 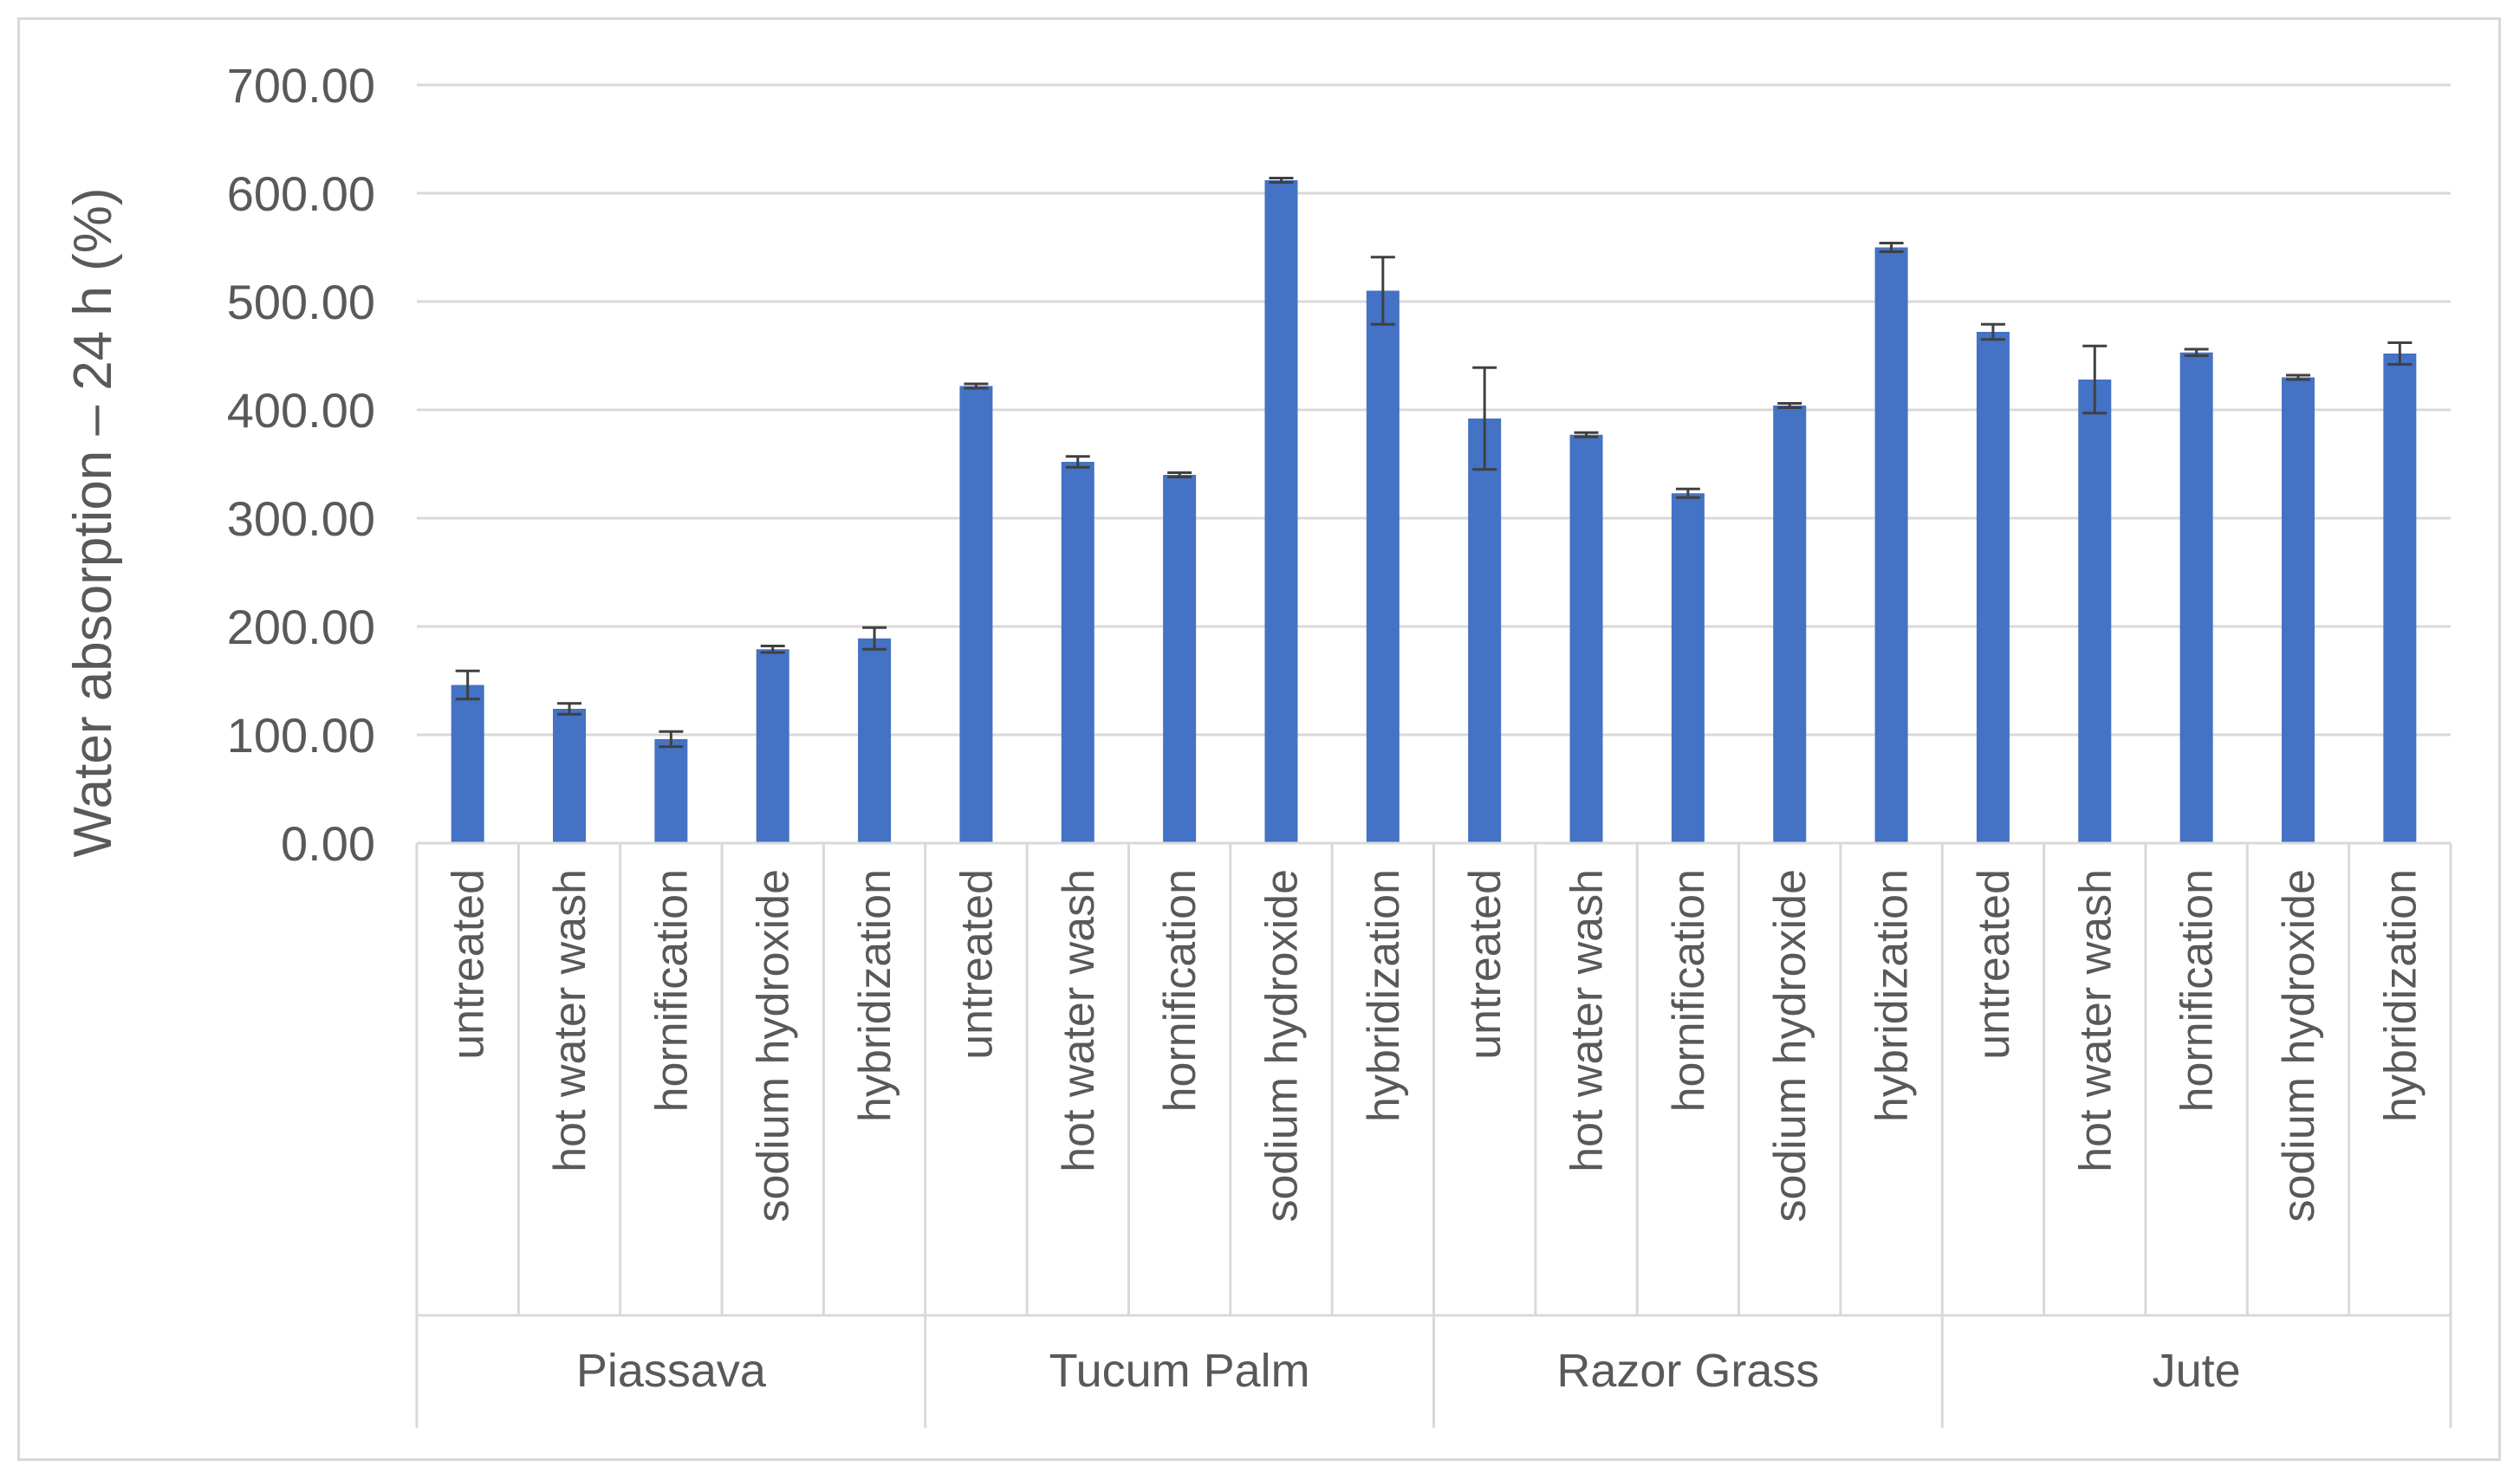 What do you see at coordinates (1408, 1371) in the screenshot?
I see `group-labels: Piassava Tucum Palm Razor Grass Jute` at bounding box center [1408, 1371].